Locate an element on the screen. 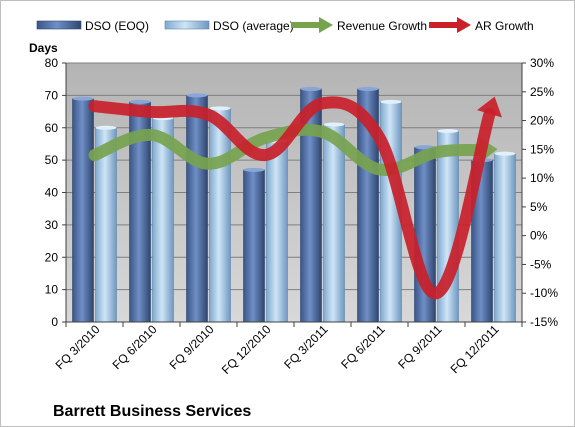  y-axis-left-ticks: 0 10 20 30 40 50 60 70 80 is located at coordinates (55, 192).